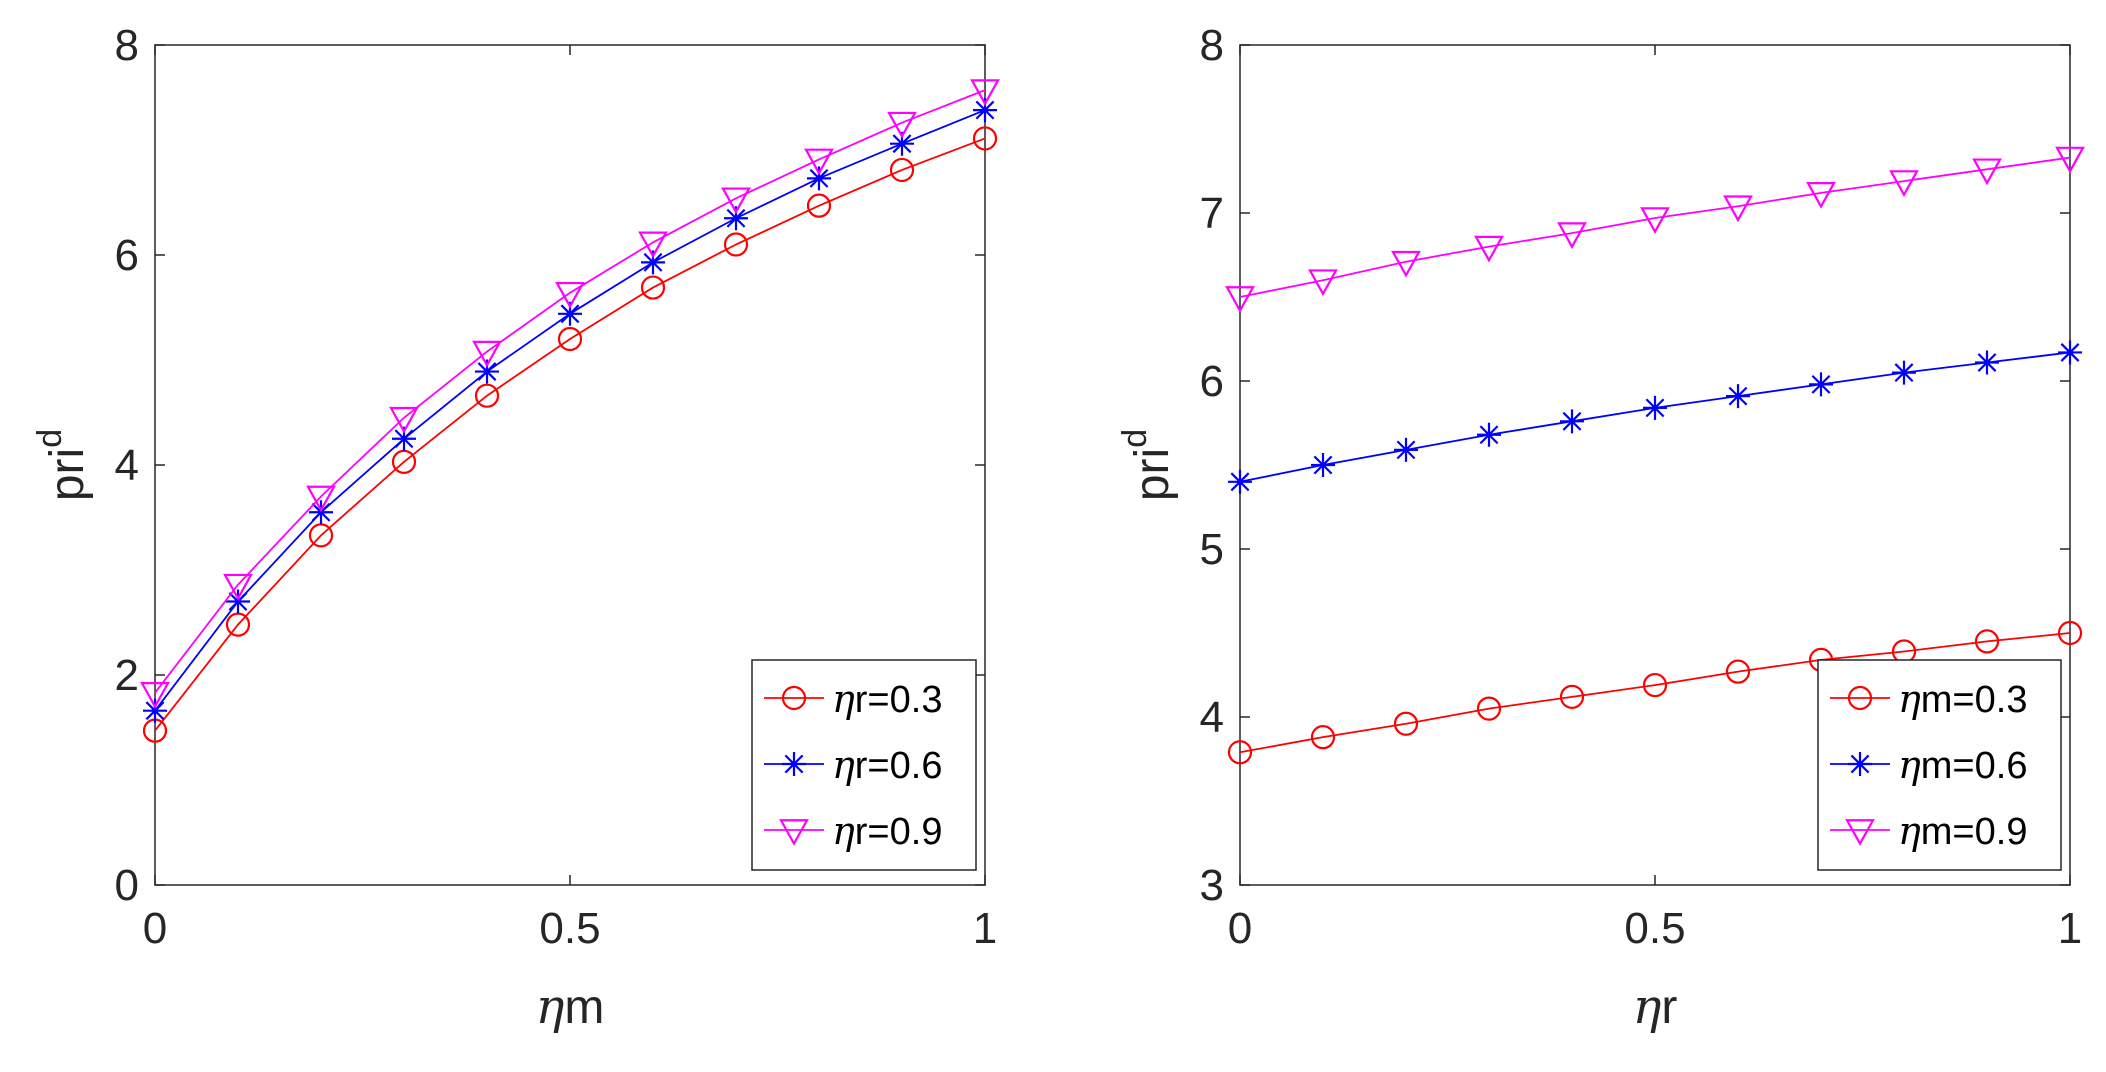 This screenshot has height=1072, width=2106. Describe the element at coordinates (127, 45) in the screenshot. I see `y-tick-label: 8` at that location.